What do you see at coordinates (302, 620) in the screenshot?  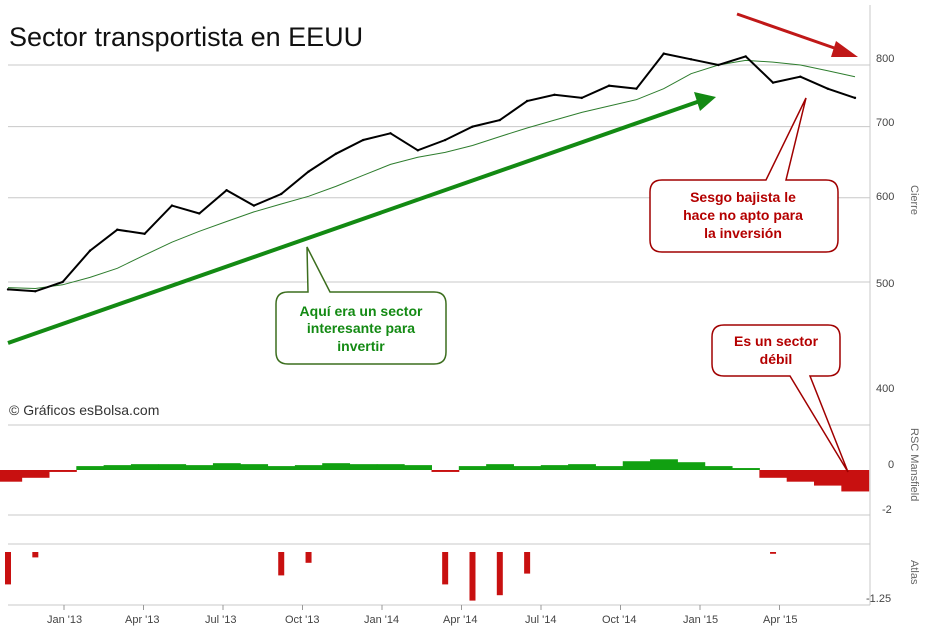 I see `x-tick-label: Oct '13` at bounding box center [302, 620].